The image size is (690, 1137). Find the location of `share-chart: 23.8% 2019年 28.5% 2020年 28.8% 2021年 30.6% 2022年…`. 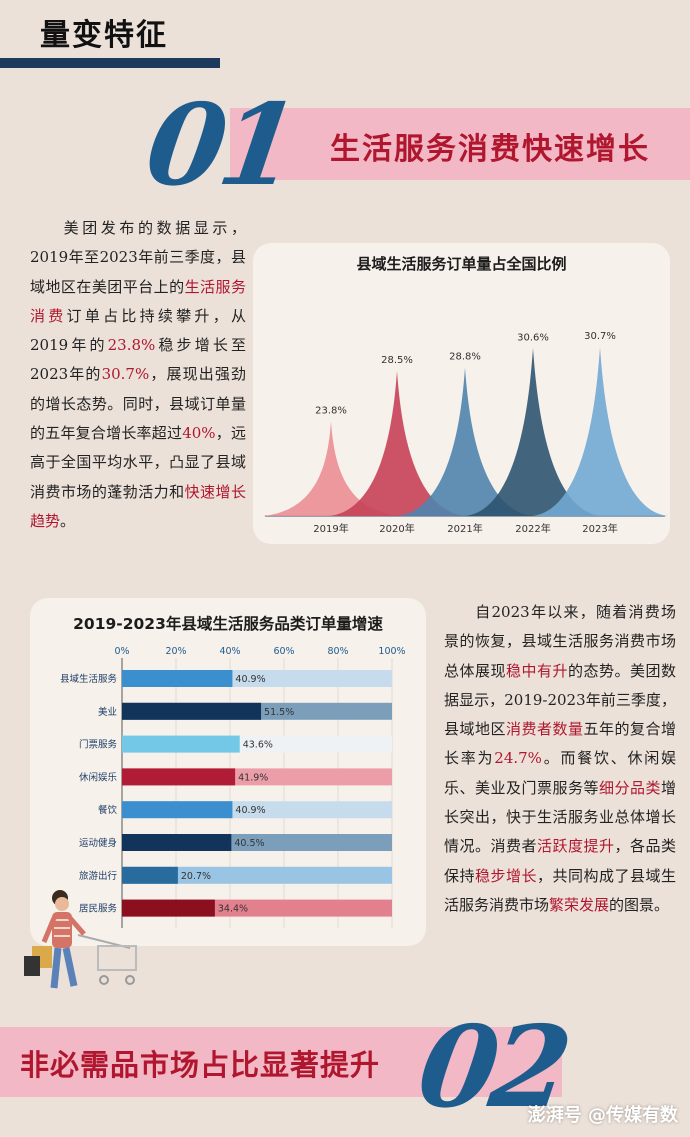

share-chart: 23.8% 2019年 28.5% 2020年 28.8% 2021年 30.6% 2022年… is located at coordinates (465, 433).